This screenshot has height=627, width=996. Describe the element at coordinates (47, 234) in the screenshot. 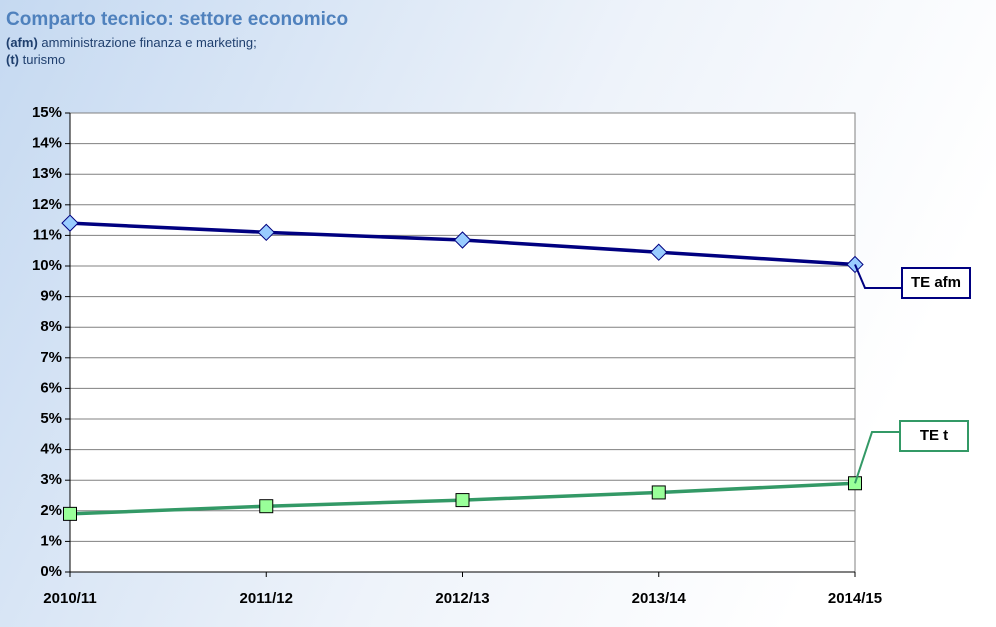

I see `y-tick-label: 11%` at that location.